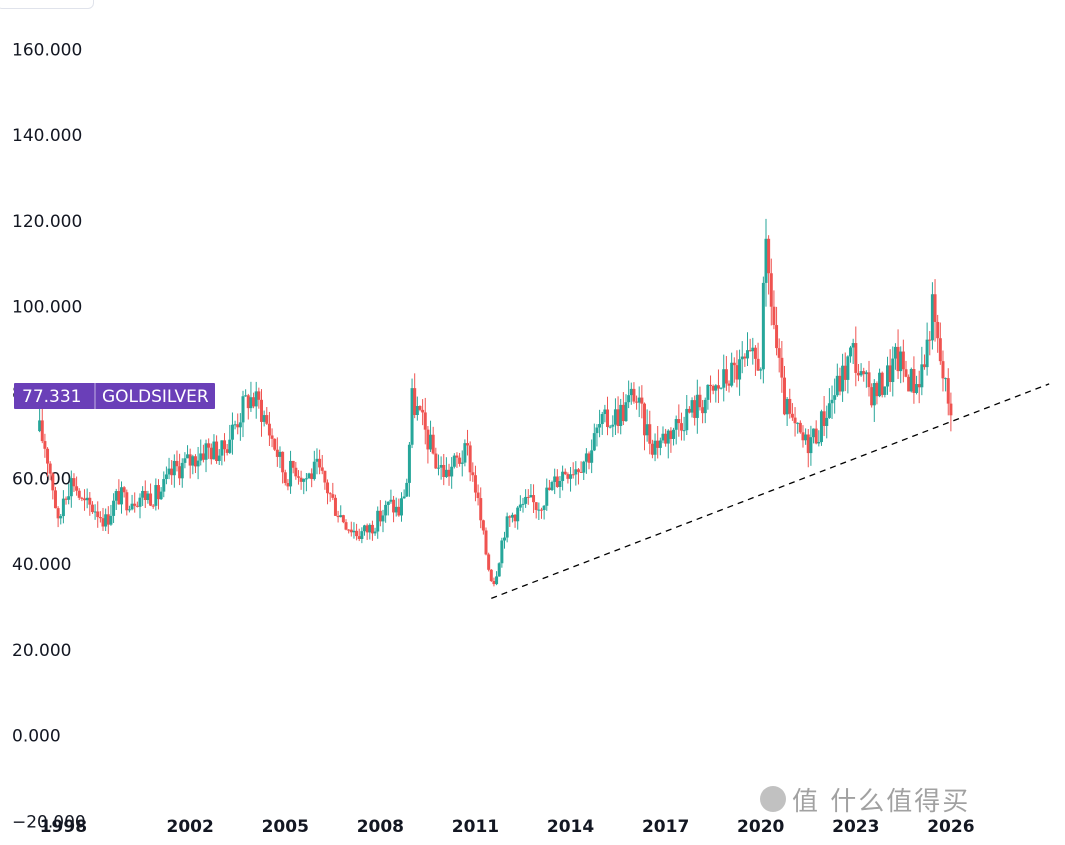  What do you see at coordinates (47, 308) in the screenshot?
I see `y-tick-label: 100.000` at bounding box center [47, 308].